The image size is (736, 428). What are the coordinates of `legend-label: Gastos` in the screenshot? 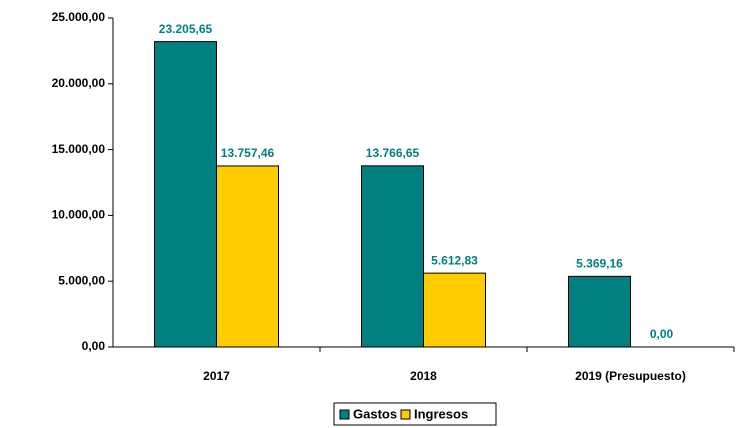 It's located at (375, 413).